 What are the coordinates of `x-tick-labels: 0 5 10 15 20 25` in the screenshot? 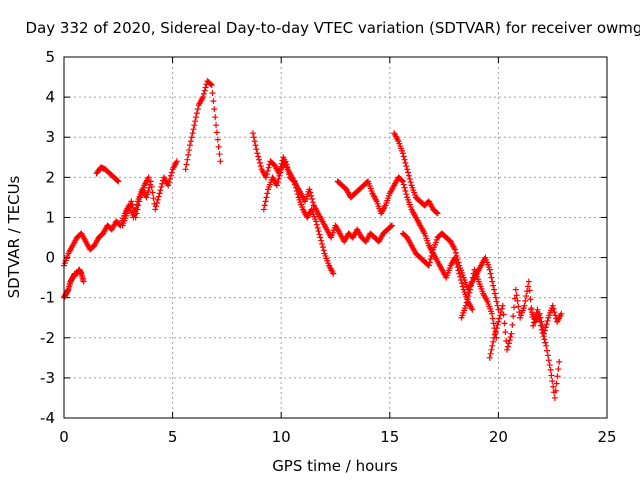 It's located at (337, 437).